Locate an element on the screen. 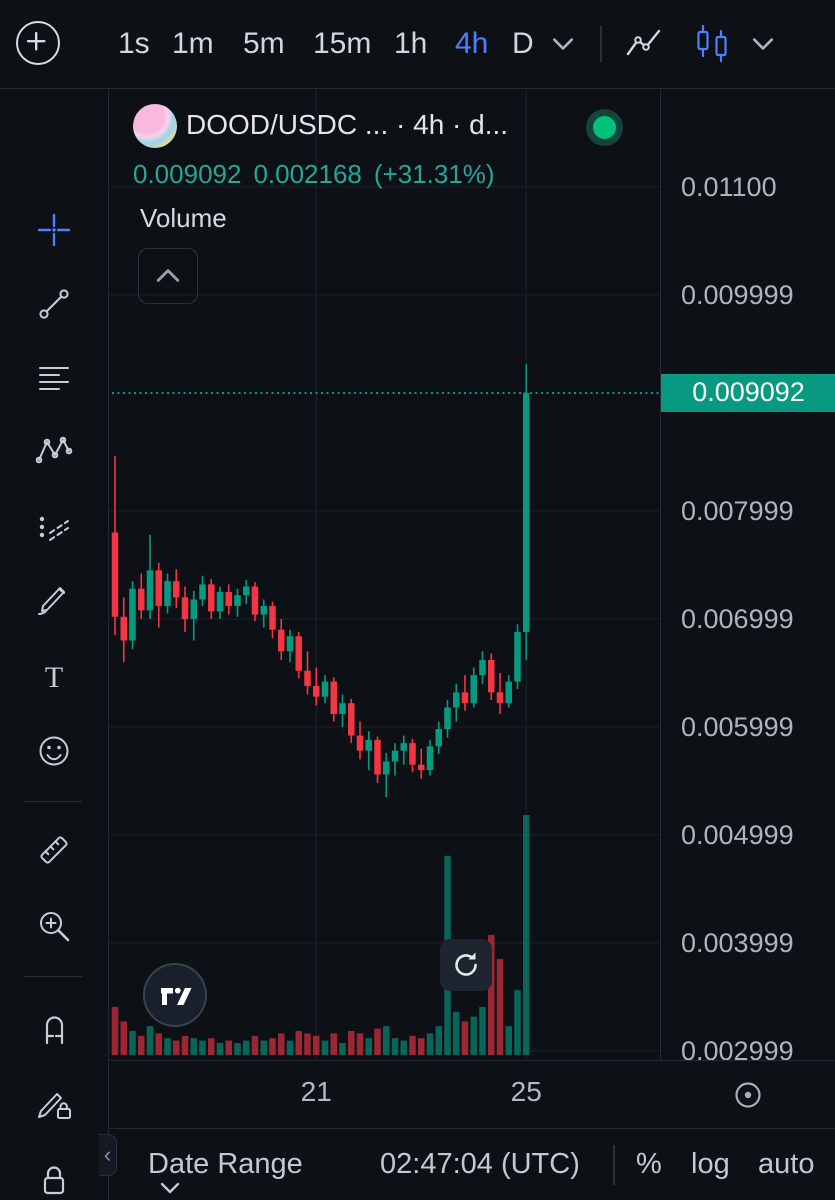 Image resolution: width=835 pixels, height=1200 pixels. price-change-line: 0.009092 0.002168 (+31.31%) is located at coordinates (320, 174).